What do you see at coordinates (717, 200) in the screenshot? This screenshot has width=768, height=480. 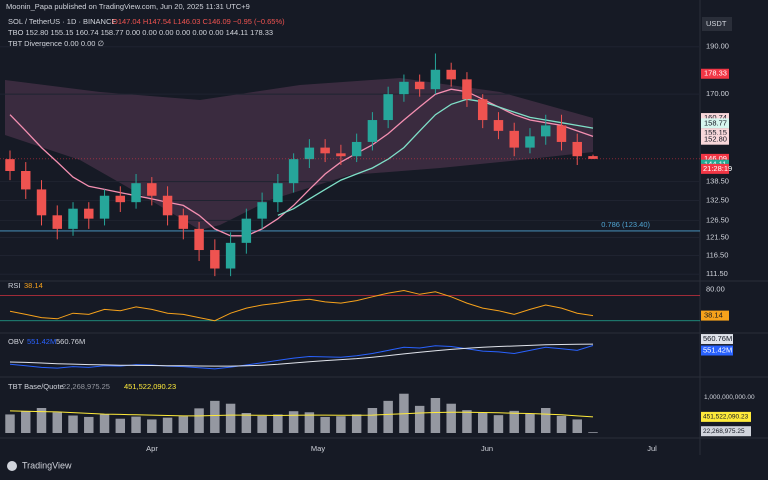 I see `y-tick-label: 132.50` at bounding box center [717, 200].